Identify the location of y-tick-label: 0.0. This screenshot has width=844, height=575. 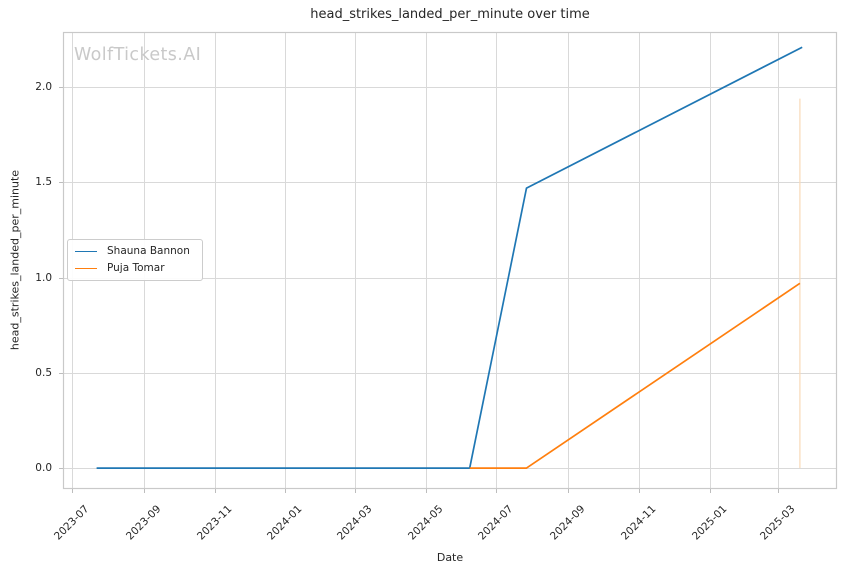
(43, 468).